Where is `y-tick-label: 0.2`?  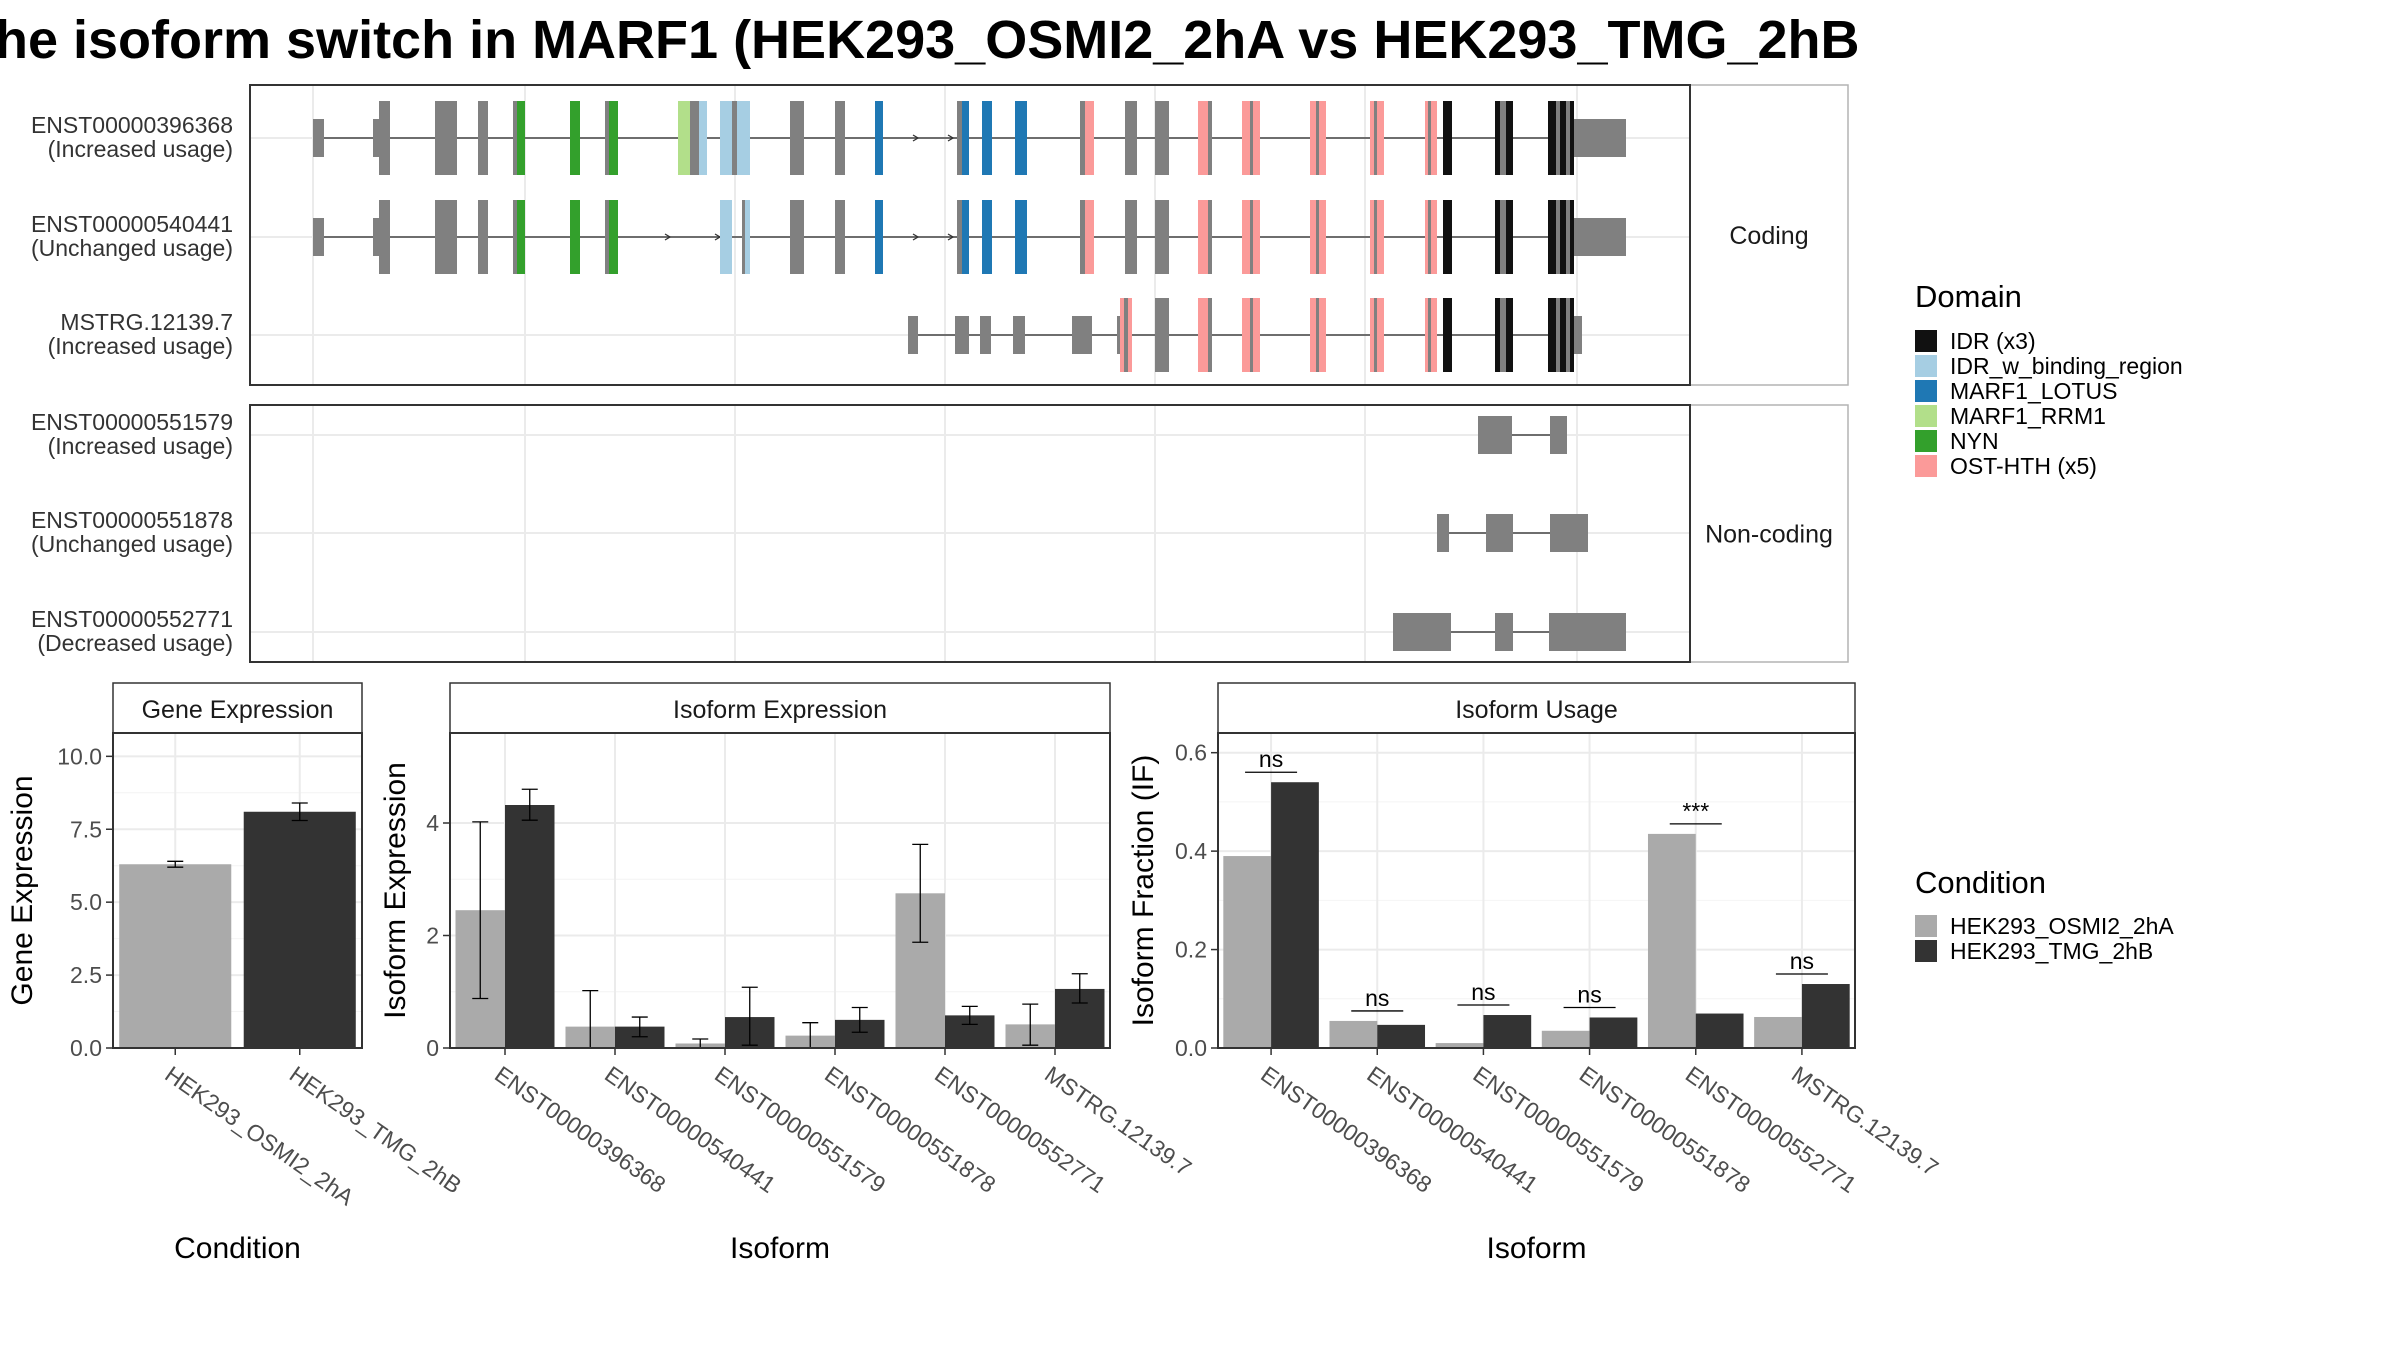 y-tick-label: 0.2 is located at coordinates (1191, 950).